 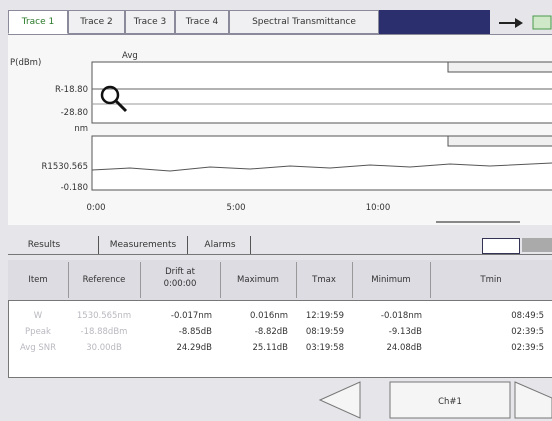 What do you see at coordinates (81, 129) in the screenshot?
I see `lower-axis-label: nm` at bounding box center [81, 129].